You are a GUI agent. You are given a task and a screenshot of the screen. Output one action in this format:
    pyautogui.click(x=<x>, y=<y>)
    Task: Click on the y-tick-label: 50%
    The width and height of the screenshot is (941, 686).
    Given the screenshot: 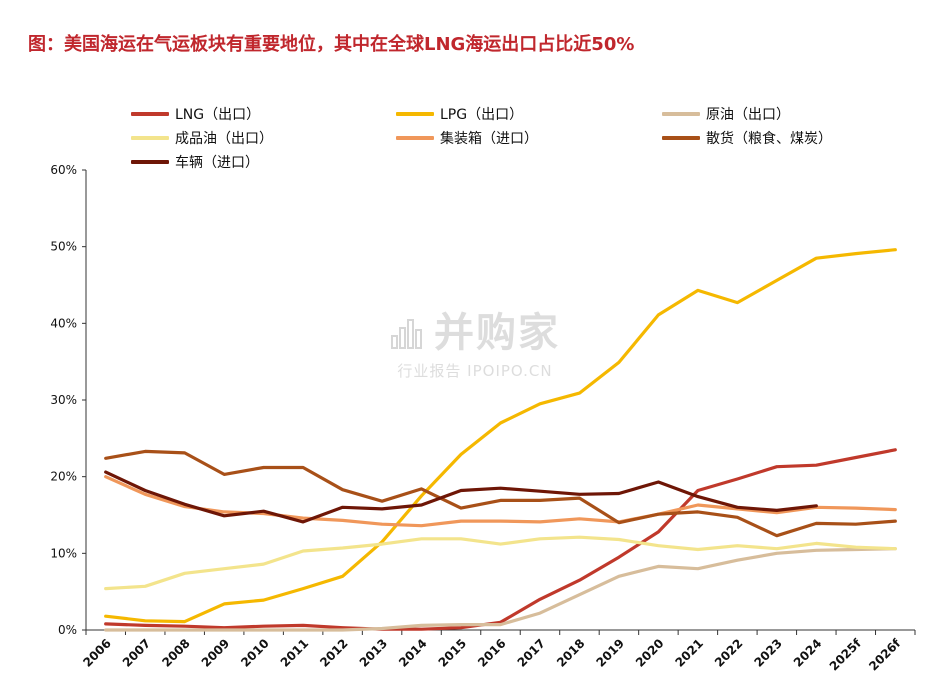 What is the action you would take?
    pyautogui.click(x=63, y=247)
    